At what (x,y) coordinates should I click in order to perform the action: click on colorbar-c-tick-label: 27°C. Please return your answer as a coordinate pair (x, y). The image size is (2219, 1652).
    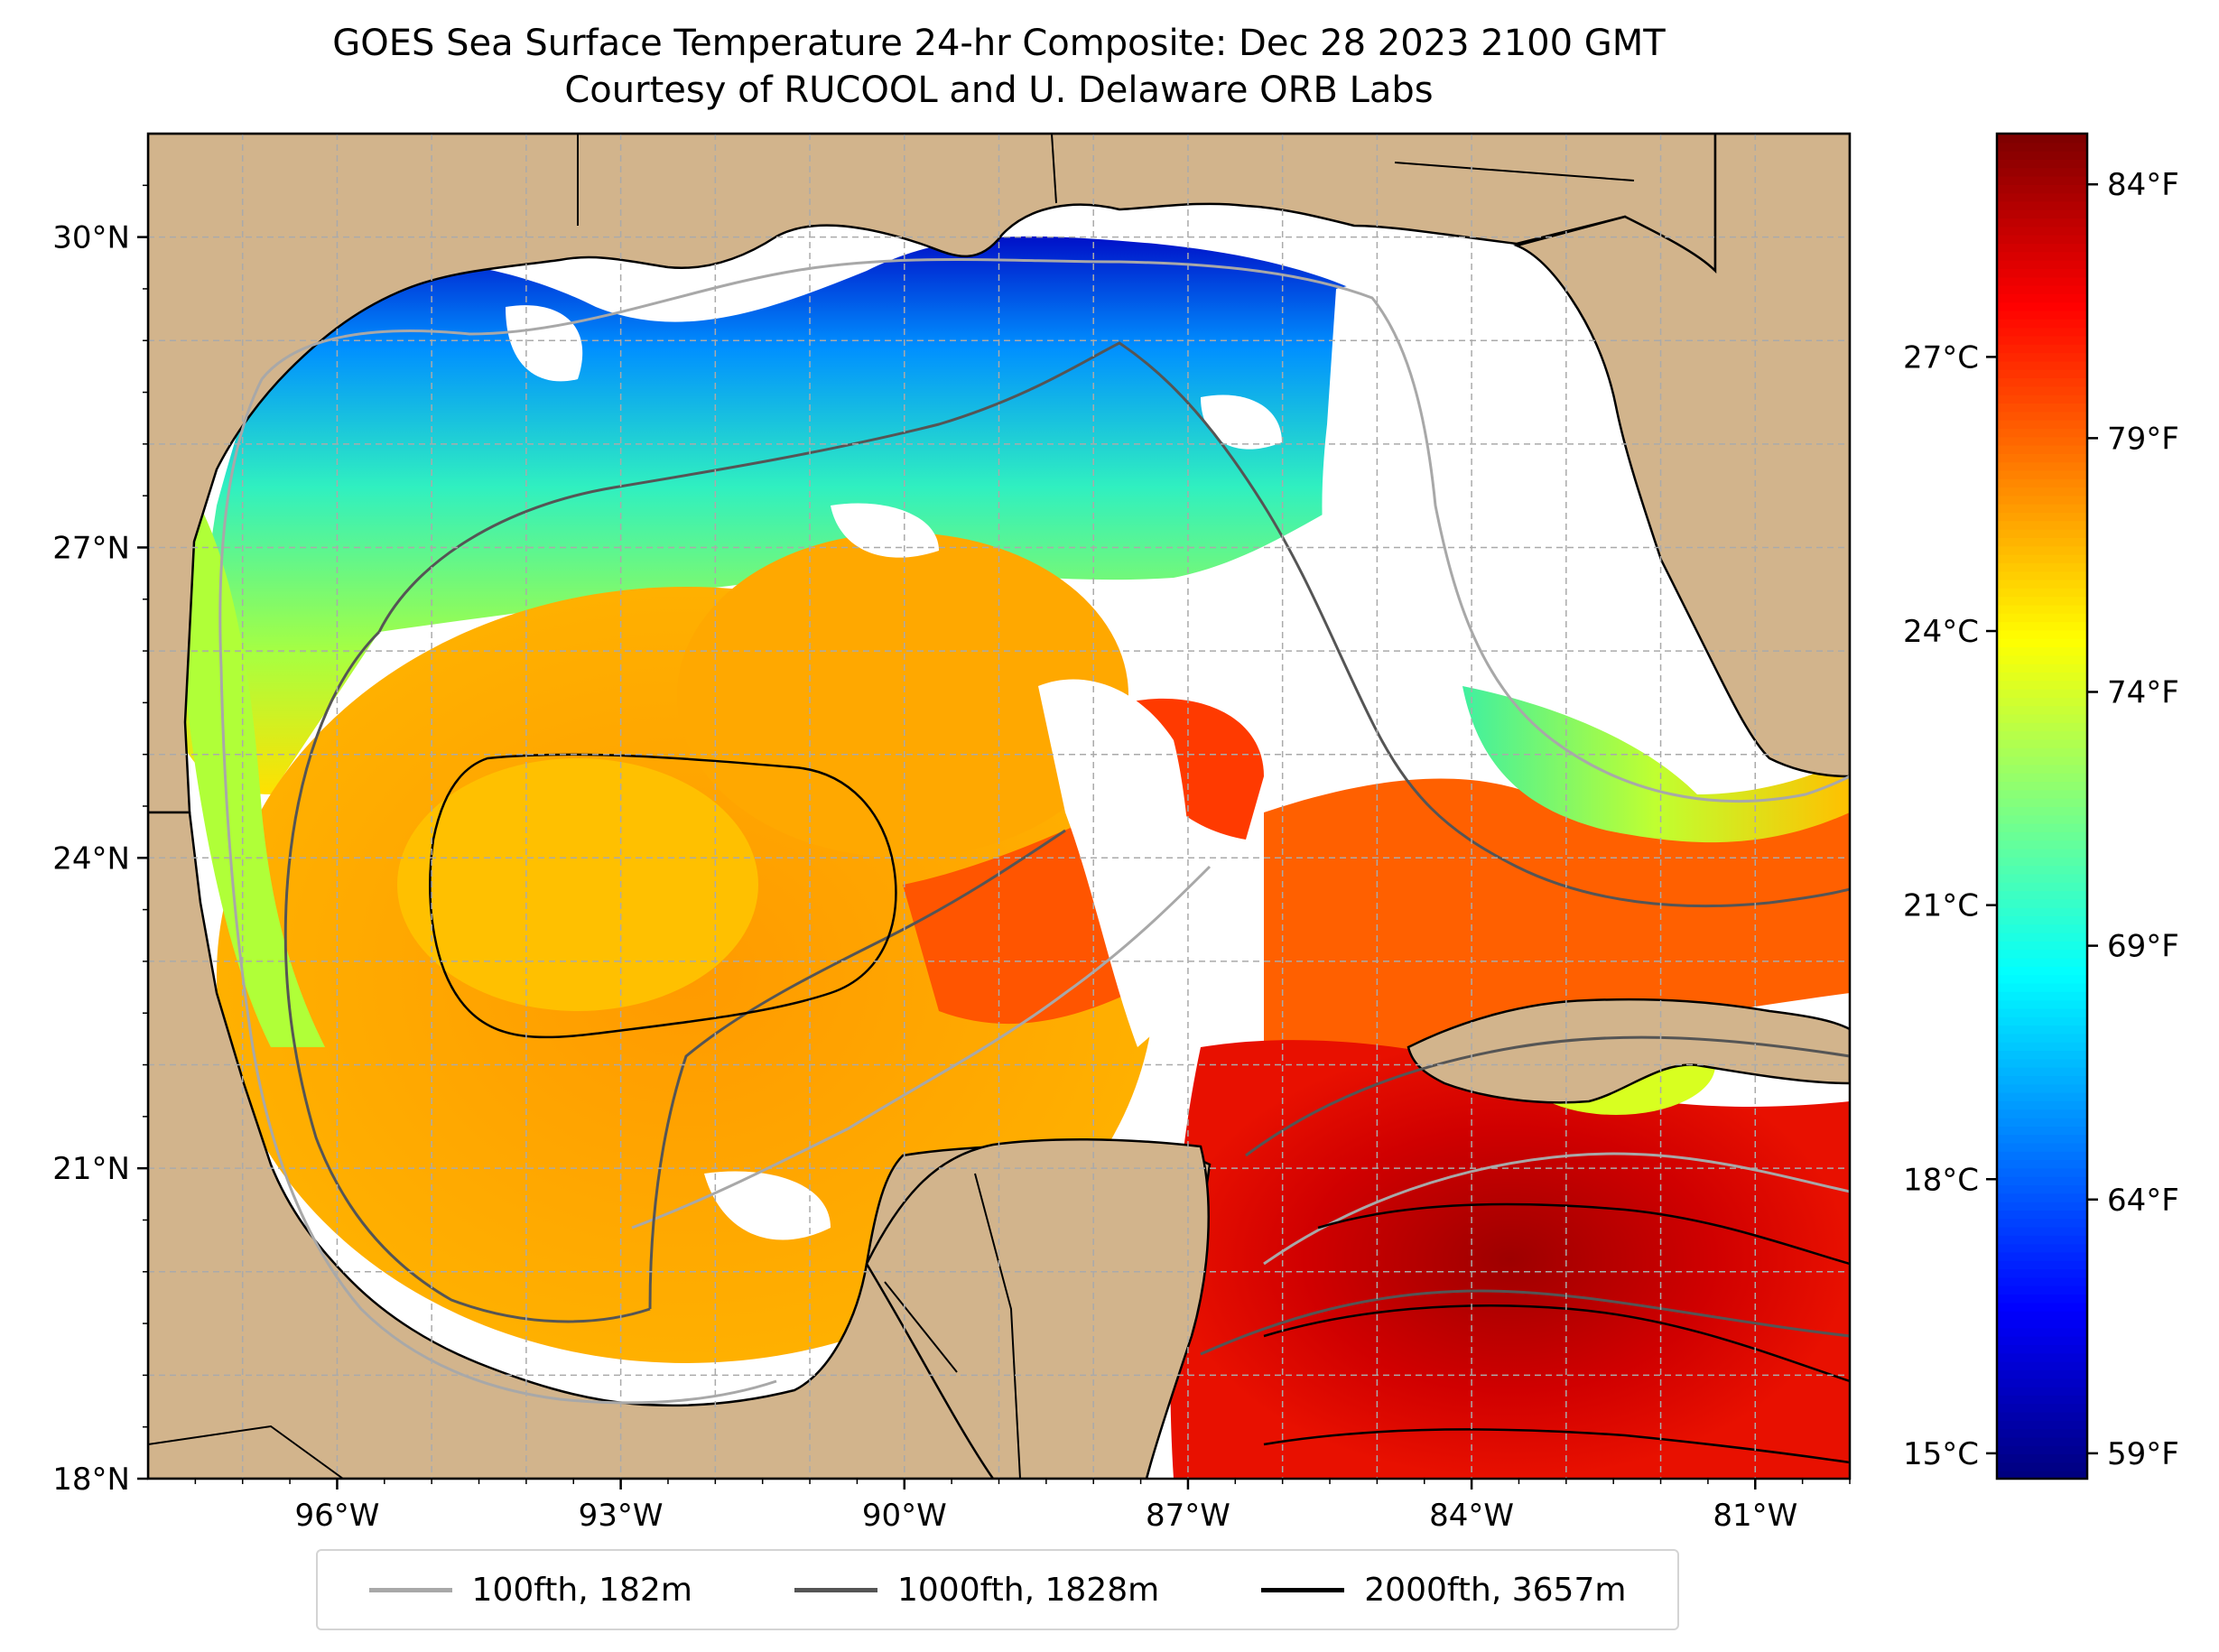
    Looking at the image, I should click on (1941, 357).